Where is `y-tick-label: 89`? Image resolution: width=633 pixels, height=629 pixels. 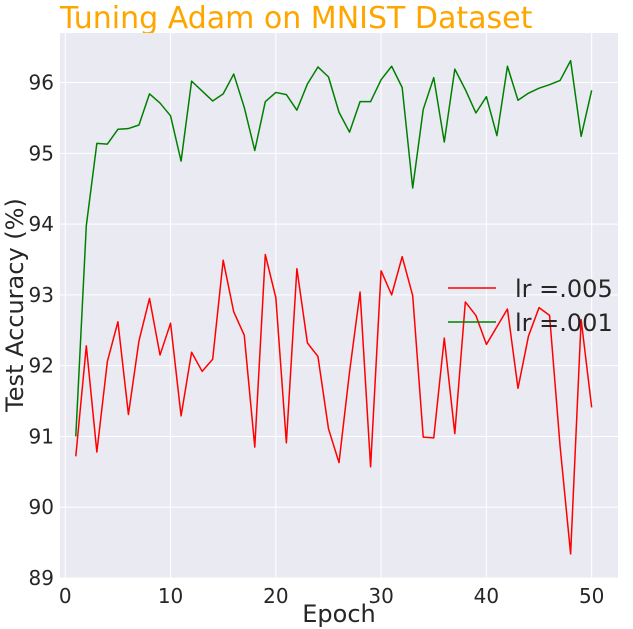 y-tick-label: 89 is located at coordinates (41, 578).